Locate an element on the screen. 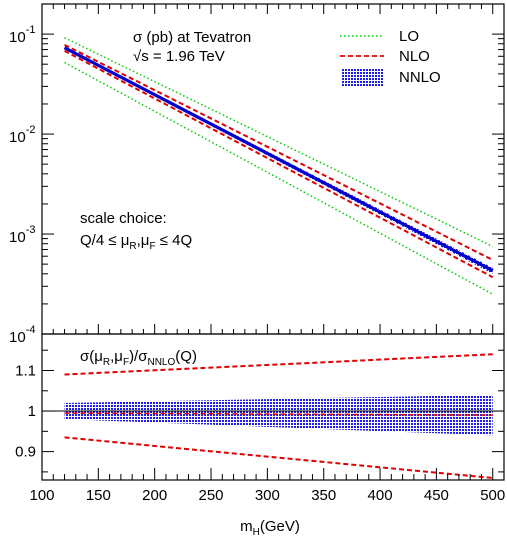 The height and width of the screenshot is (543, 507). upper-y-tick-label: 10⁻¹ is located at coordinates (22, 35).